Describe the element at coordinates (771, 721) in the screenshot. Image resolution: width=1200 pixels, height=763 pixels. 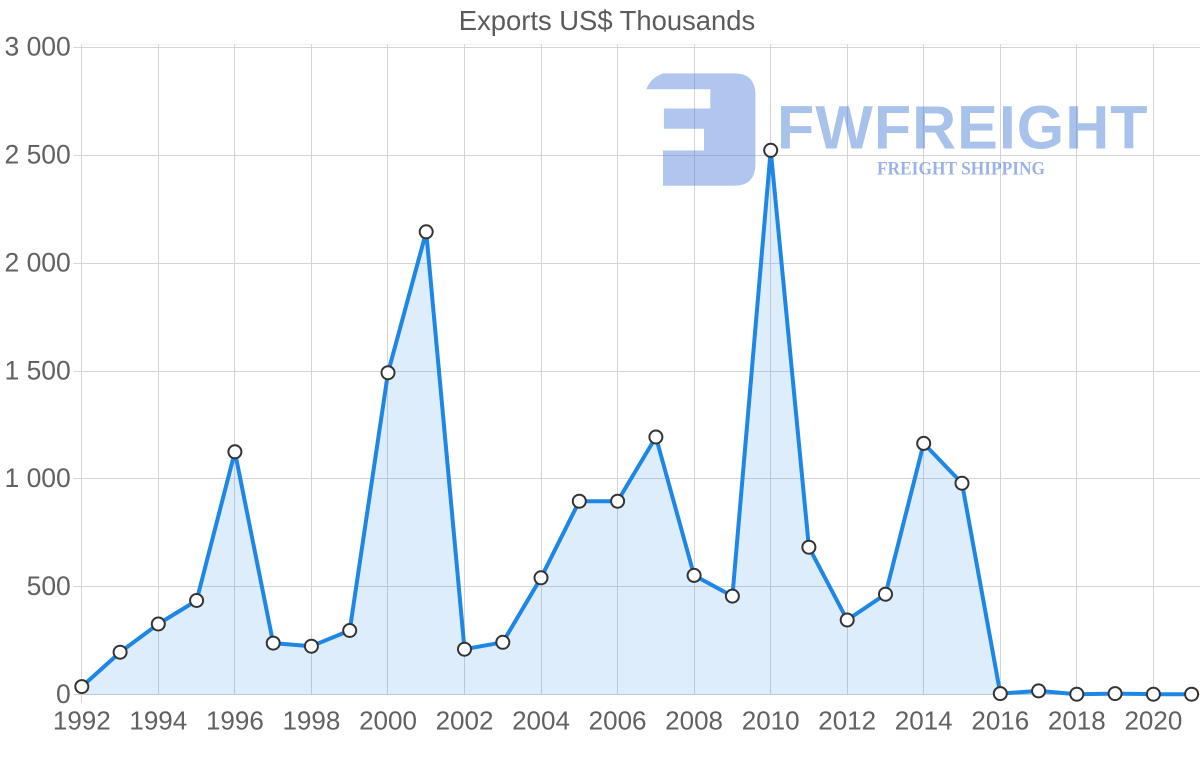
I see `svg-text: 2010` at that location.